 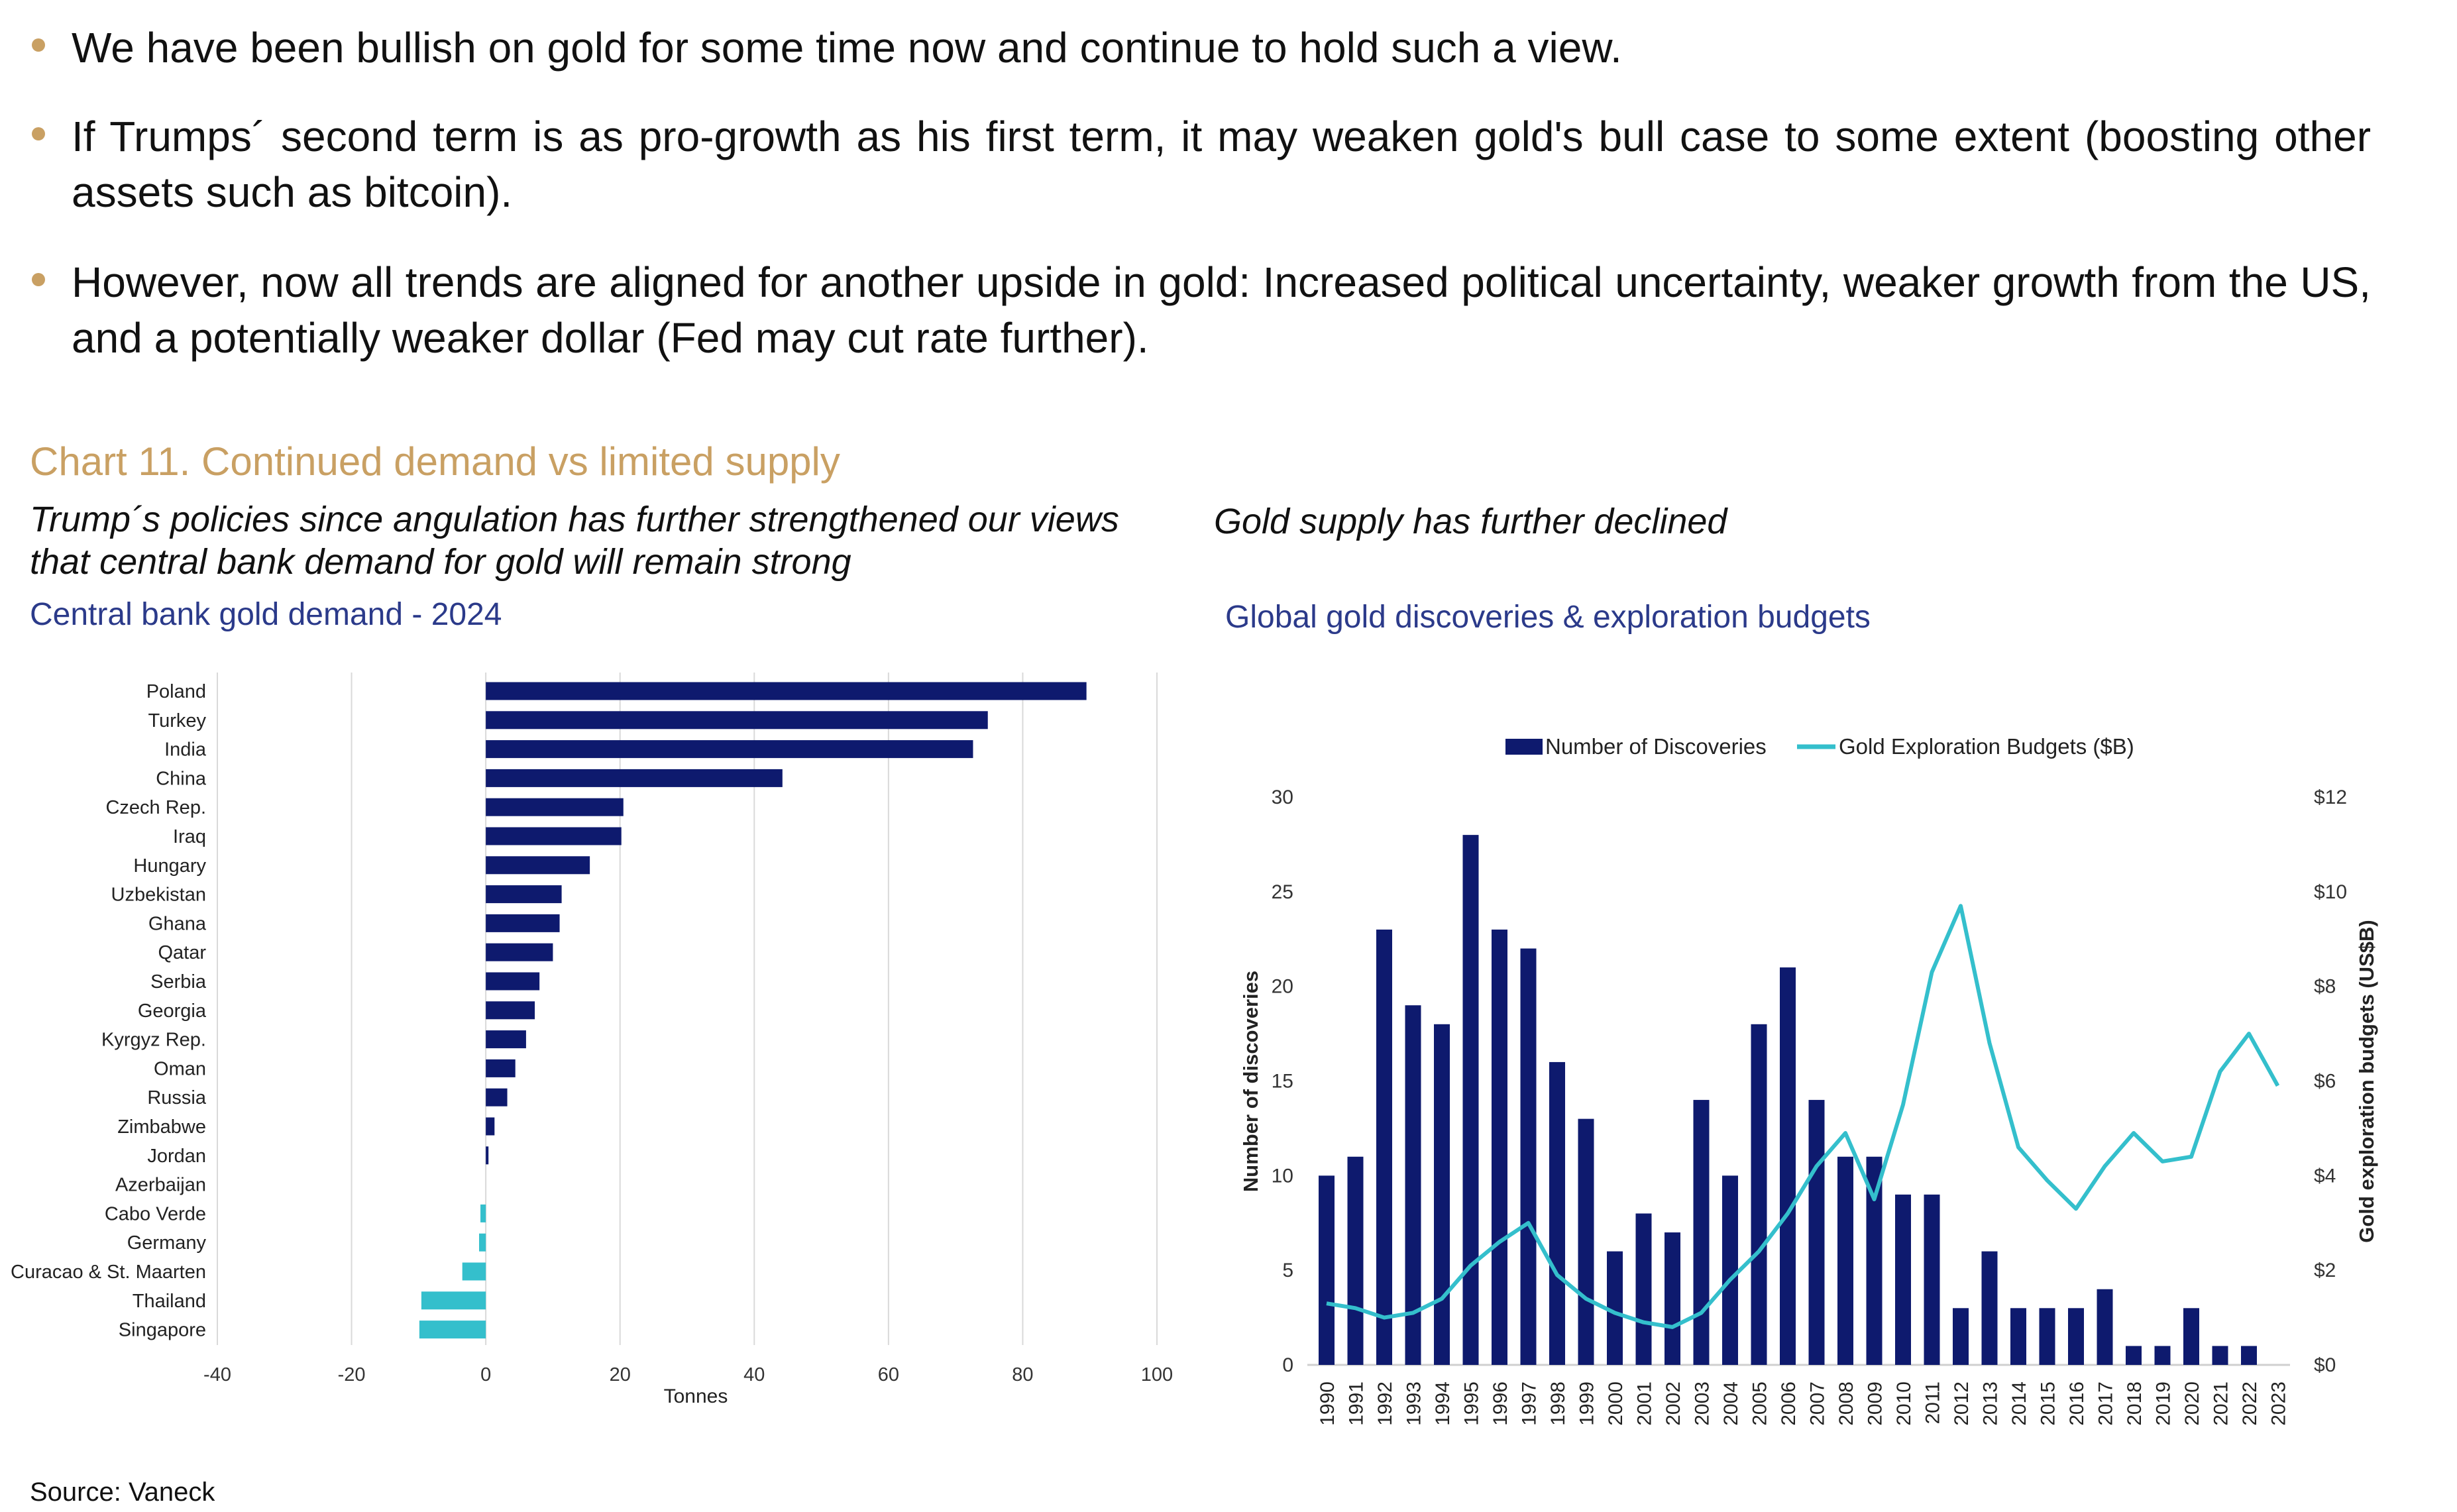 What do you see at coordinates (172, 1011) in the screenshot?
I see `category-label: Georgia` at bounding box center [172, 1011].